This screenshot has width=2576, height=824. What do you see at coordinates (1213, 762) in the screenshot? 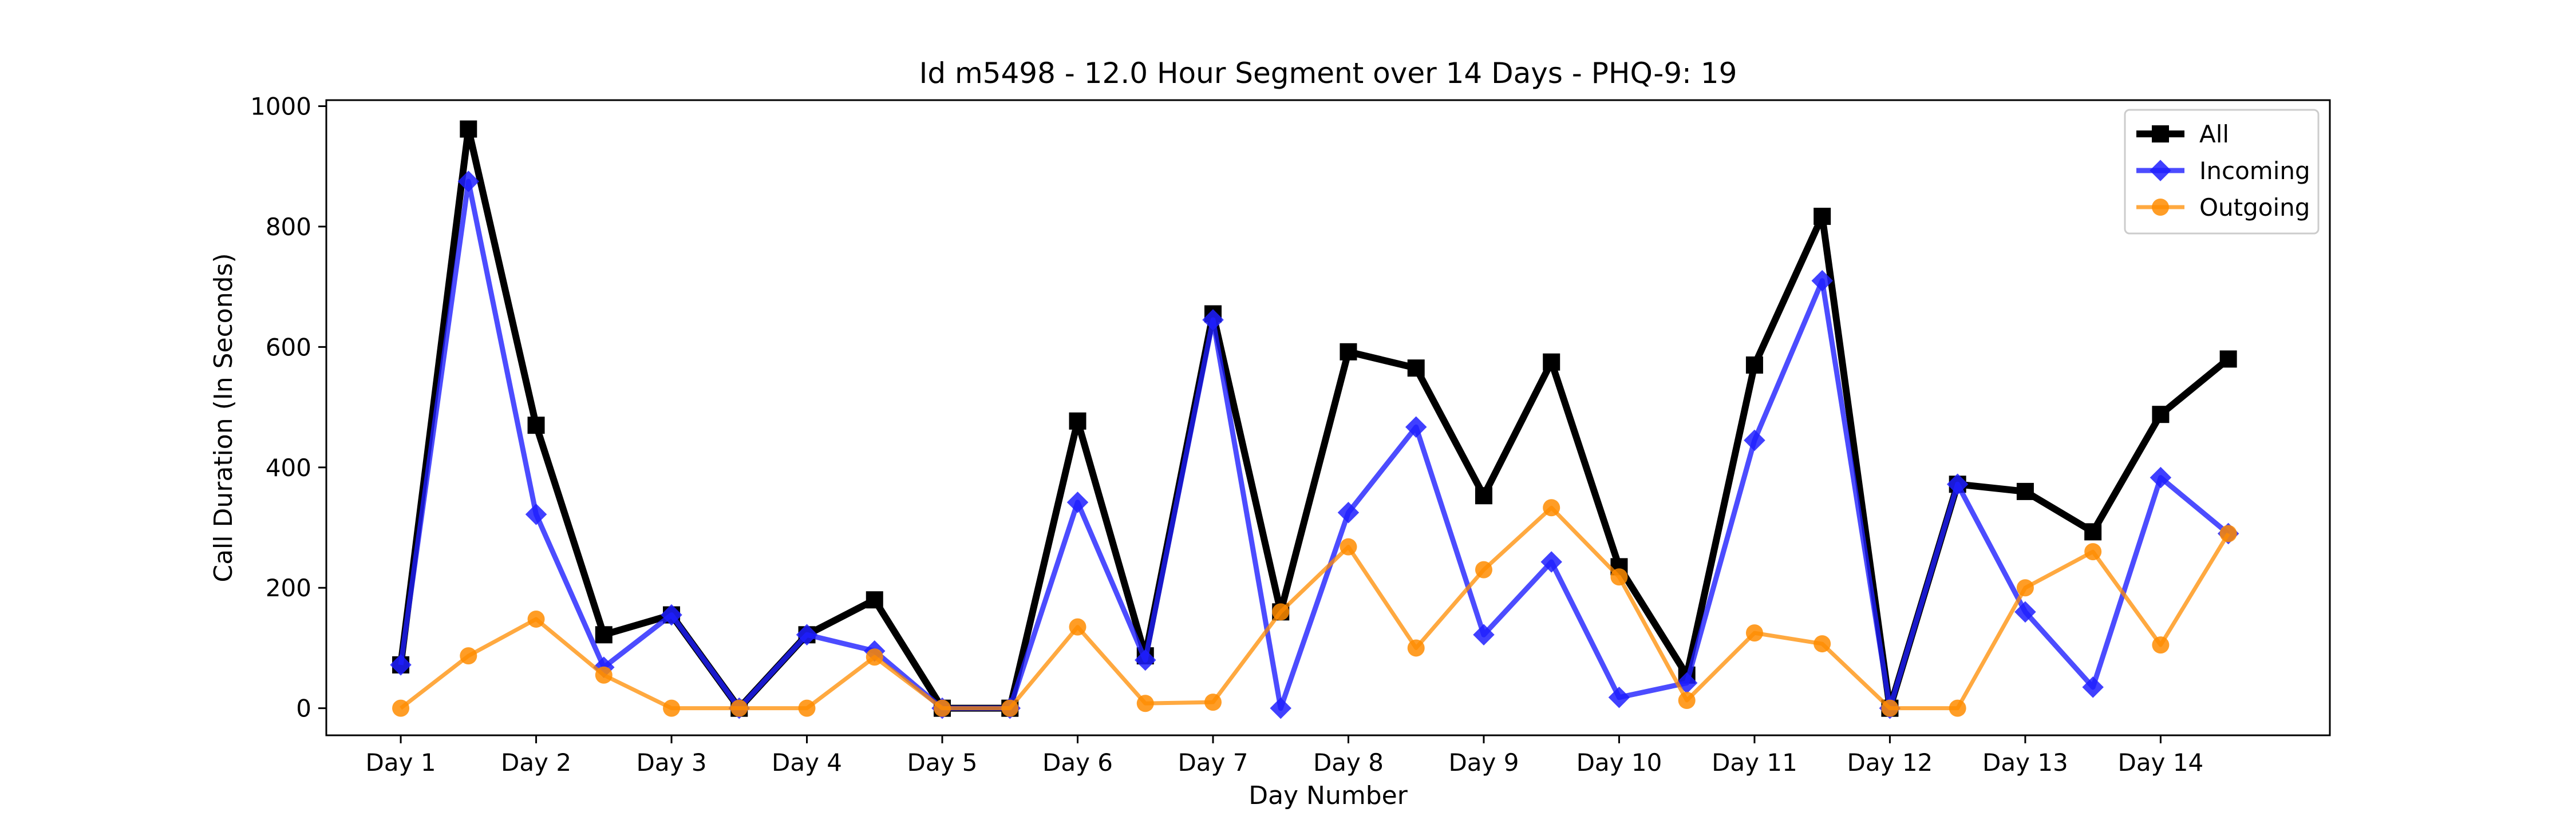
I see `x-tick-label: Day 7` at bounding box center [1213, 762].